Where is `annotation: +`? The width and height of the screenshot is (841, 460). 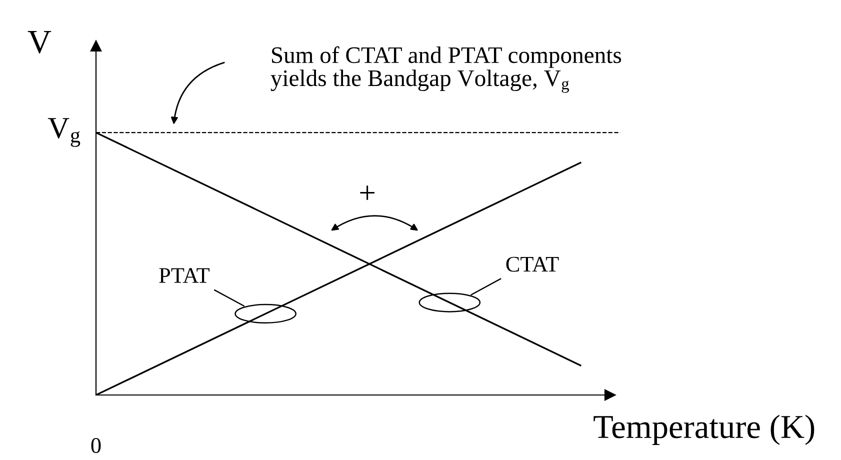
annotation: + is located at coordinates (367, 193).